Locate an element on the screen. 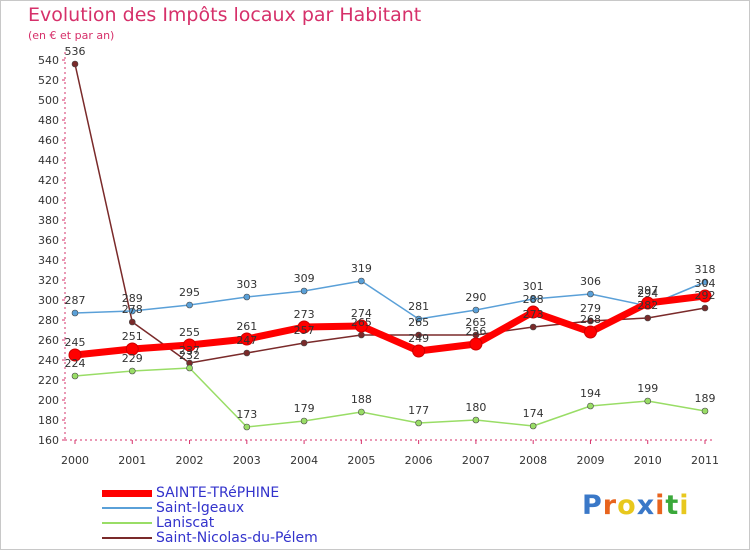  legend-swatch-sainte-trephine is located at coordinates (127, 493).